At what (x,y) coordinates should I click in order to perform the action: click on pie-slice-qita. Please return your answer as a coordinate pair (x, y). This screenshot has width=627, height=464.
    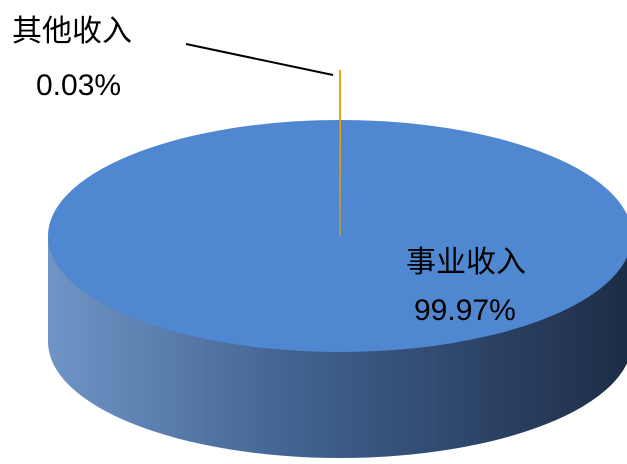
    Looking at the image, I should click on (340, 178).